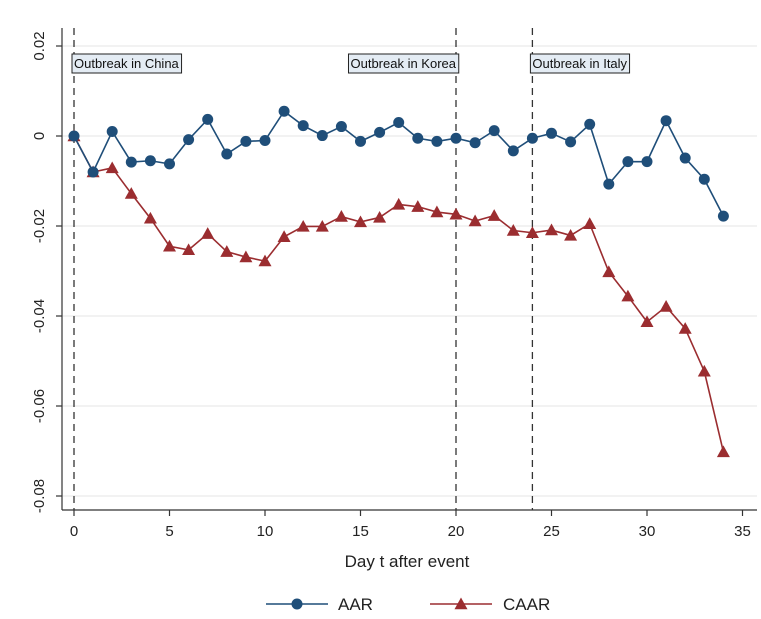 The height and width of the screenshot is (619, 761). What do you see at coordinates (297, 604) in the screenshot?
I see `legend-marker-aar` at bounding box center [297, 604].